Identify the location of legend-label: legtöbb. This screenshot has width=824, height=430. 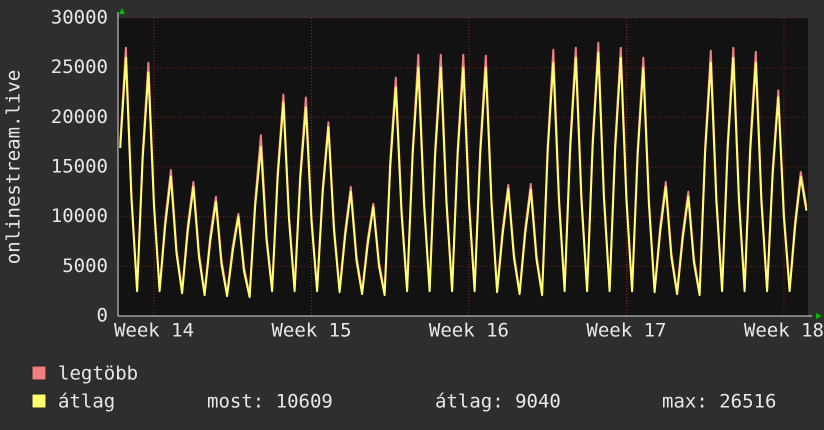
(98, 374).